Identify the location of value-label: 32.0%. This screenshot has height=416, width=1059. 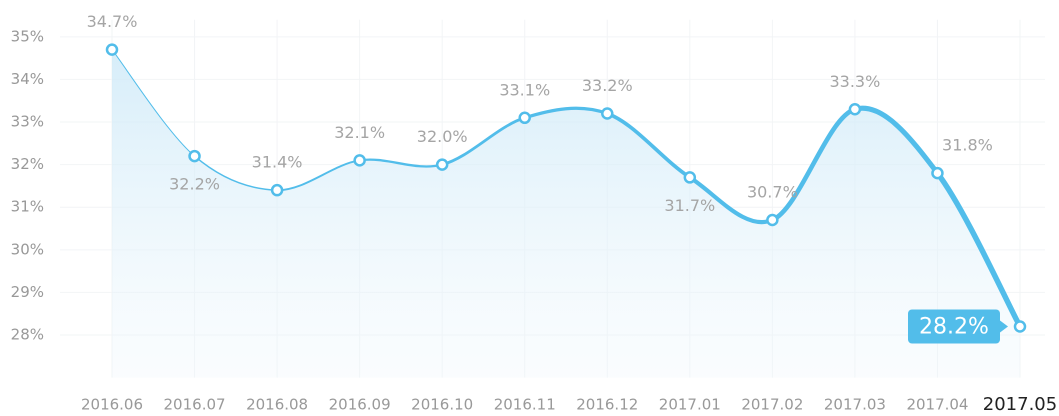
(442, 136).